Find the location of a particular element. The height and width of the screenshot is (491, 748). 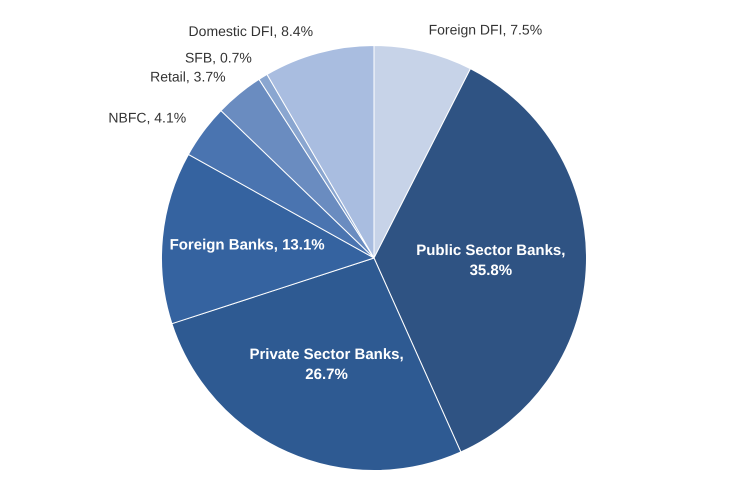

slice-label: Public Sector Banks, 35.8% is located at coordinates (491, 261).